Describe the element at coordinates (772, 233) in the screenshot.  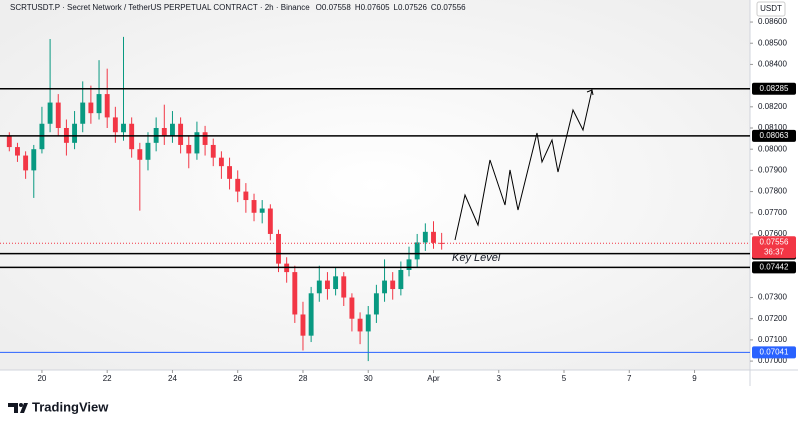
I see `y-tick-label: 0.07600` at that location.